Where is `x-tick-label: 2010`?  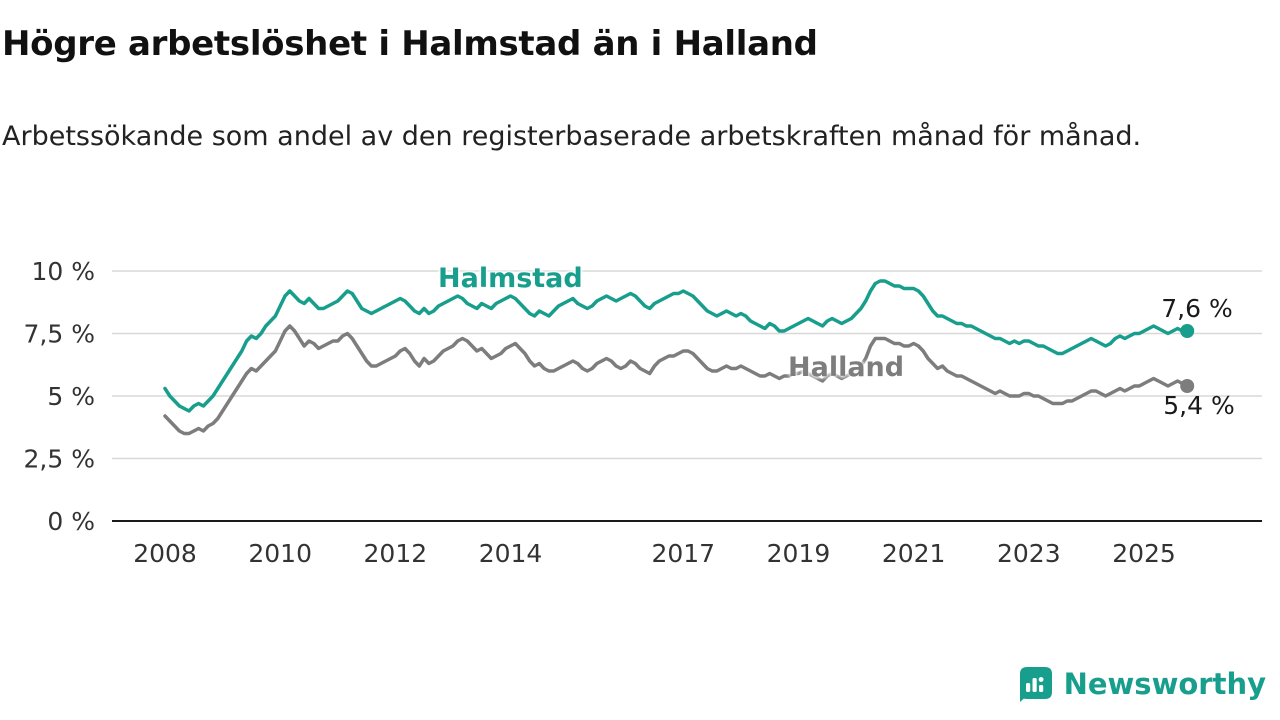
x-tick-label: 2010 is located at coordinates (280, 553).